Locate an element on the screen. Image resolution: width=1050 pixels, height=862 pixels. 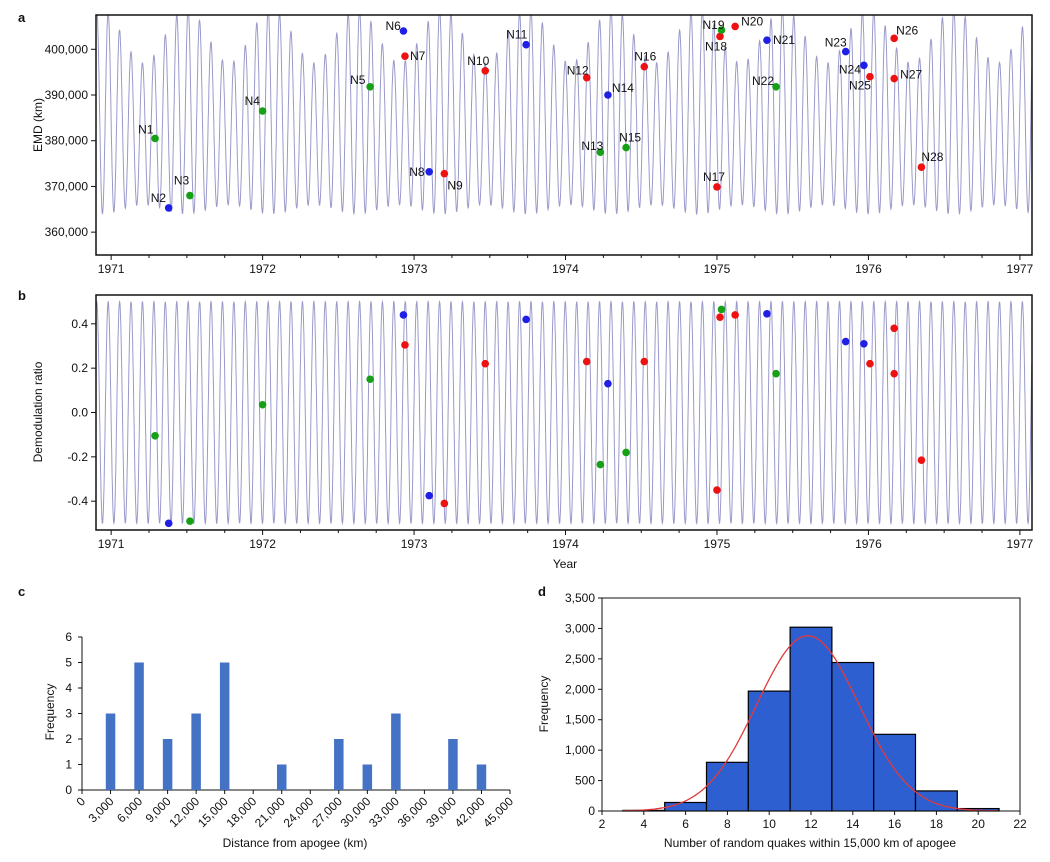
y-tick-label: -0.2 is located at coordinates (77, 457).